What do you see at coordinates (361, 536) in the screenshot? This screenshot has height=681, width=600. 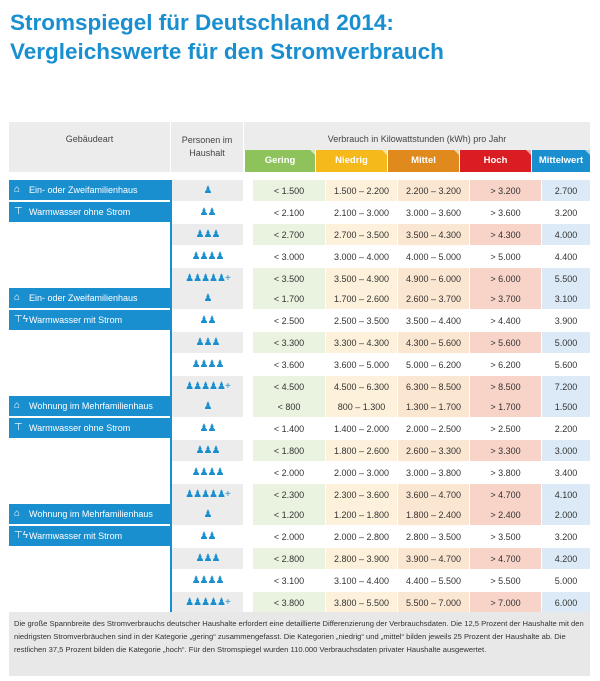 I see `value-niedrig: 2.000 – 2.800` at bounding box center [361, 536].